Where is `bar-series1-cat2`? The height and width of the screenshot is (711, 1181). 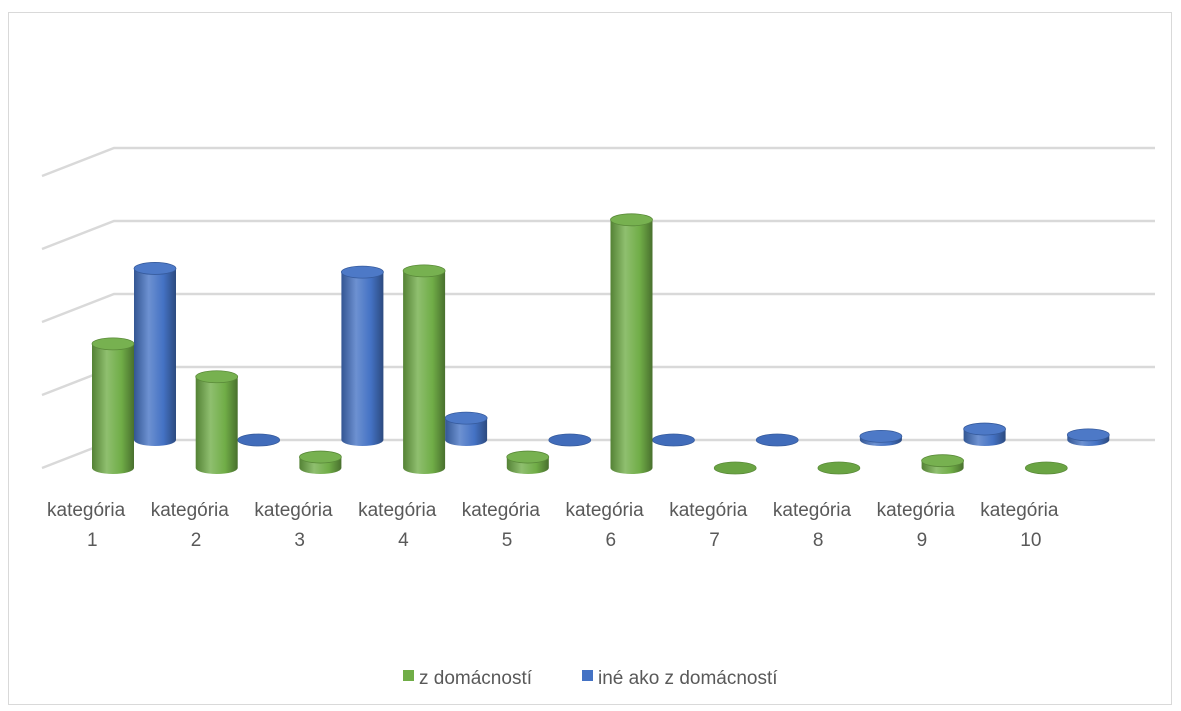 bar-series1-cat2 is located at coordinates (217, 422).